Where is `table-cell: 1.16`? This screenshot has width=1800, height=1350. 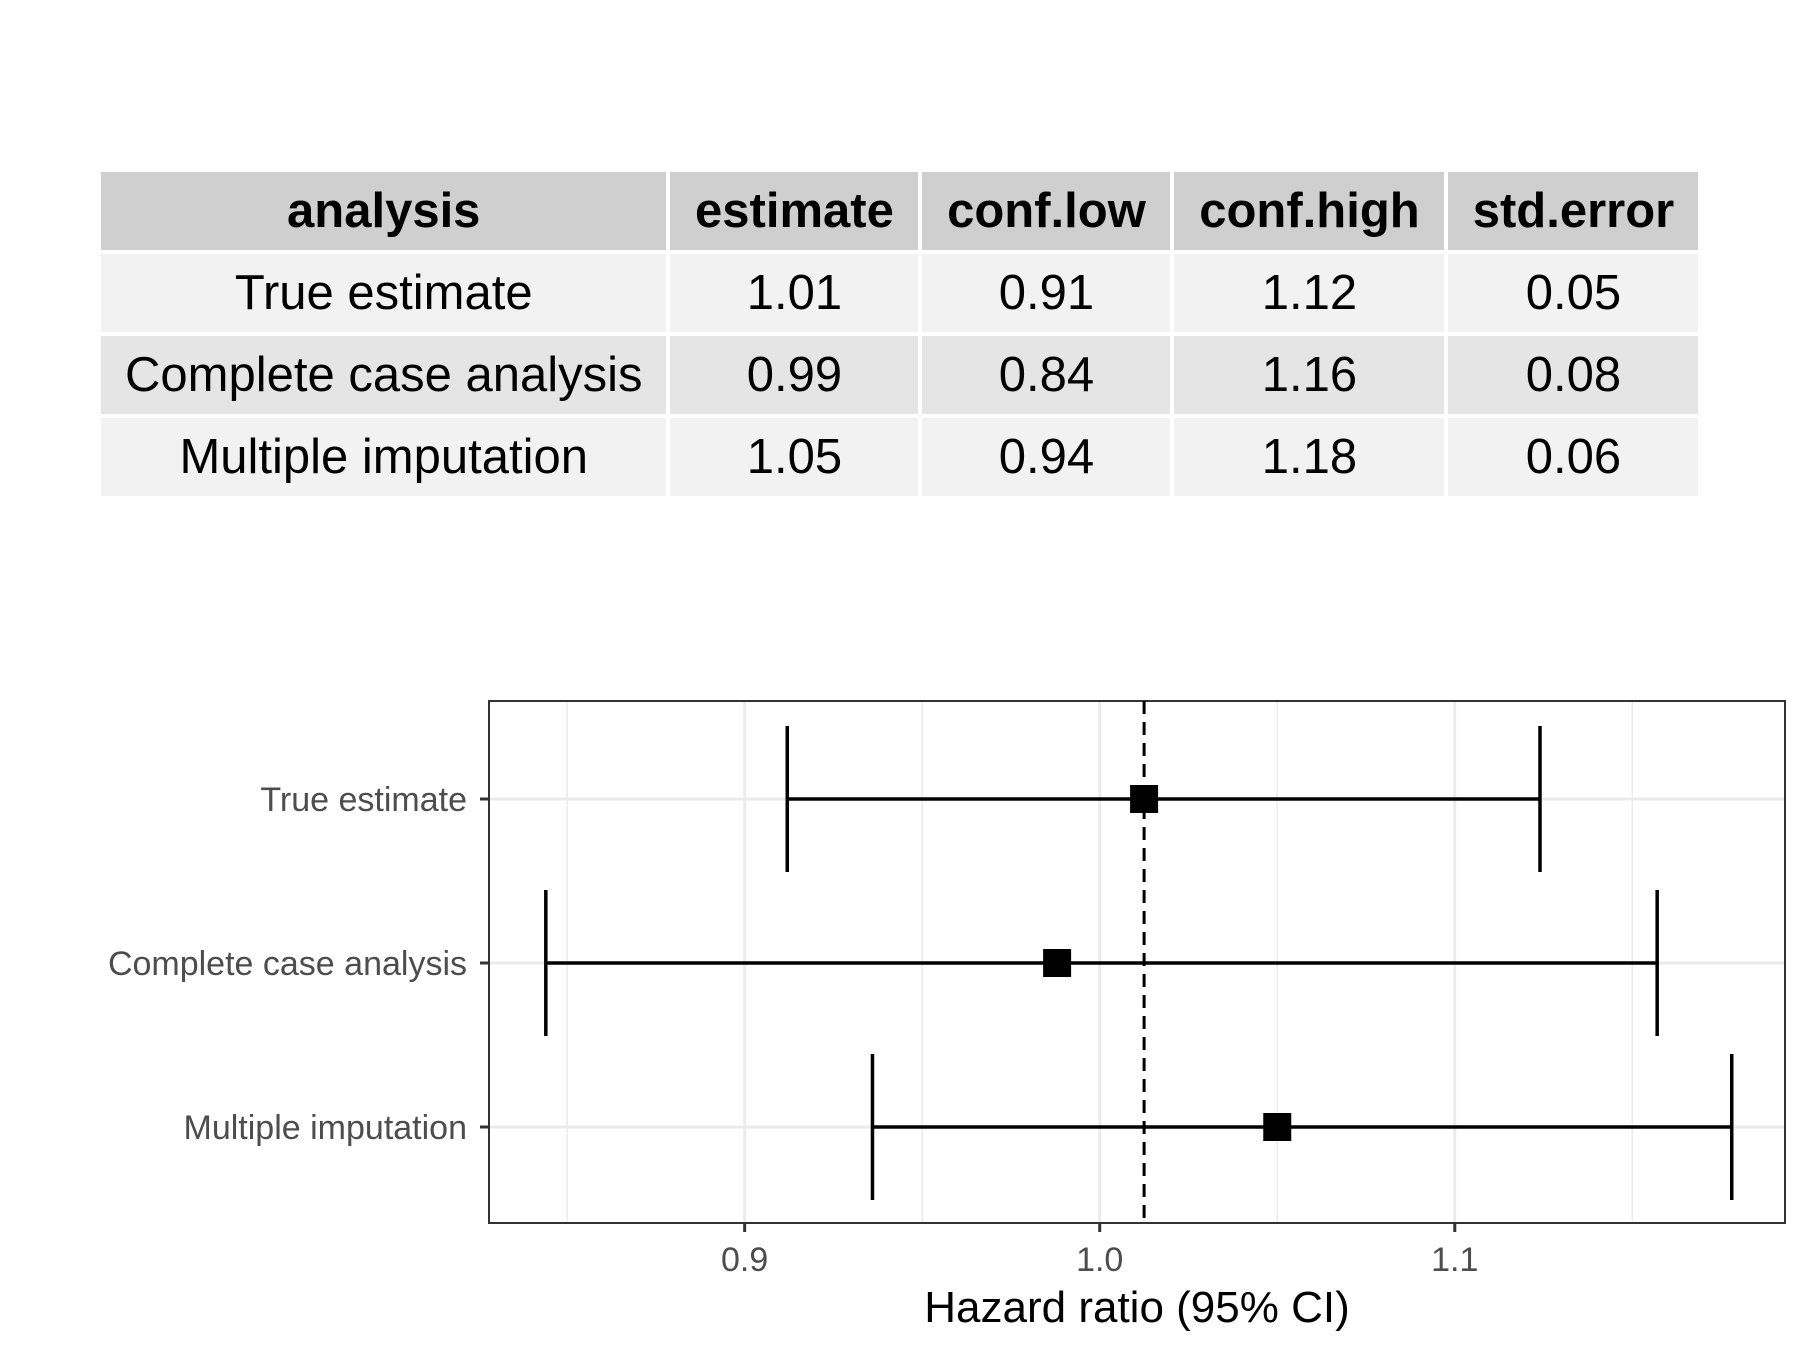
table-cell: 1.16 is located at coordinates (1309, 375).